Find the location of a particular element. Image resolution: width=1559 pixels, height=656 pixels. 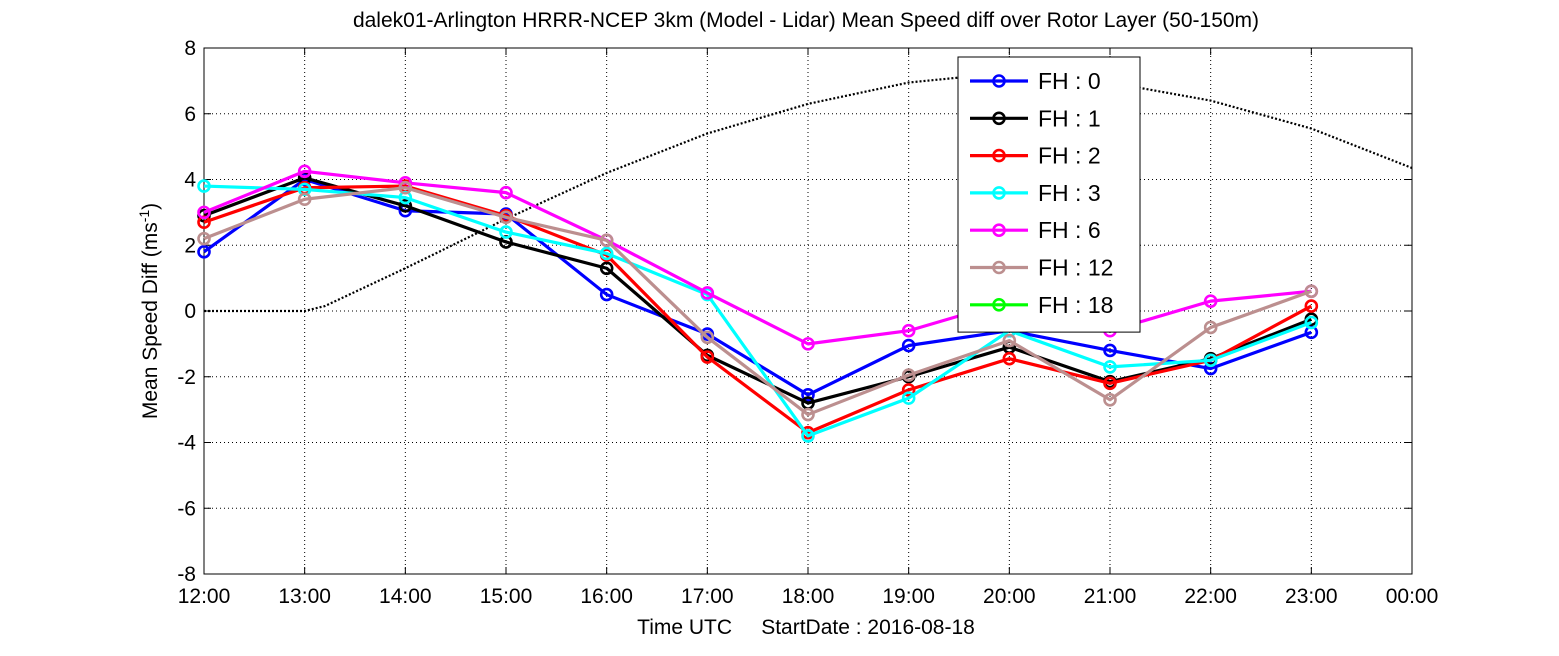

legend-label: FH : 0 is located at coordinates (1069, 81).